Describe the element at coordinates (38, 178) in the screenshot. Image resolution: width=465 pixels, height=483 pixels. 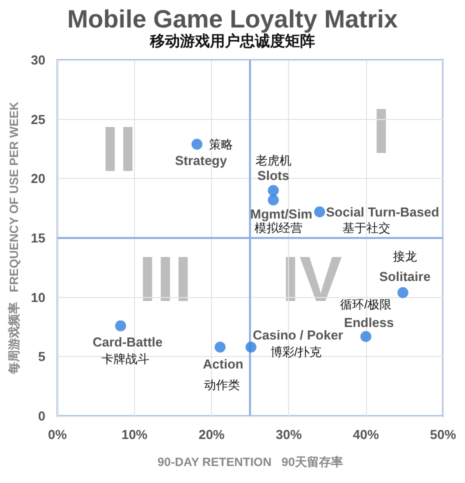
I see `y-tick-label: 20` at that location.